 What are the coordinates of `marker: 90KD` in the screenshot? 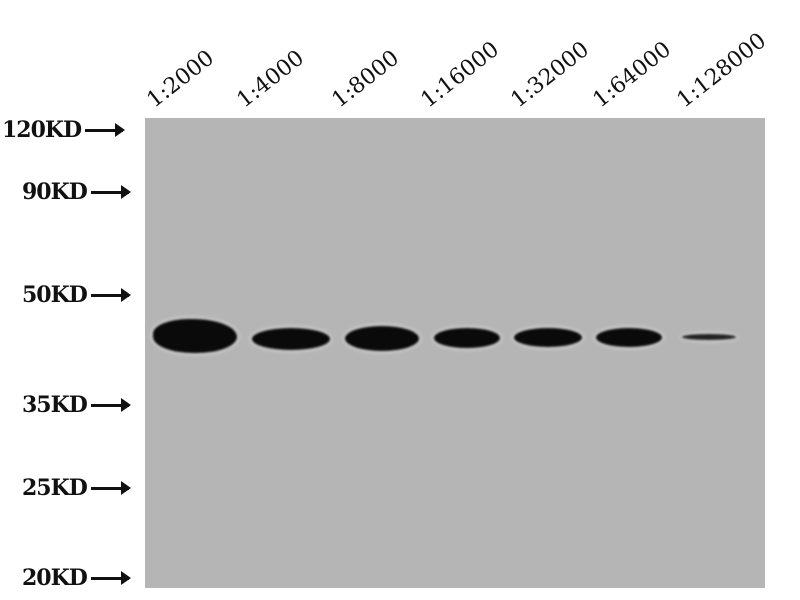 It's located at (76, 192).